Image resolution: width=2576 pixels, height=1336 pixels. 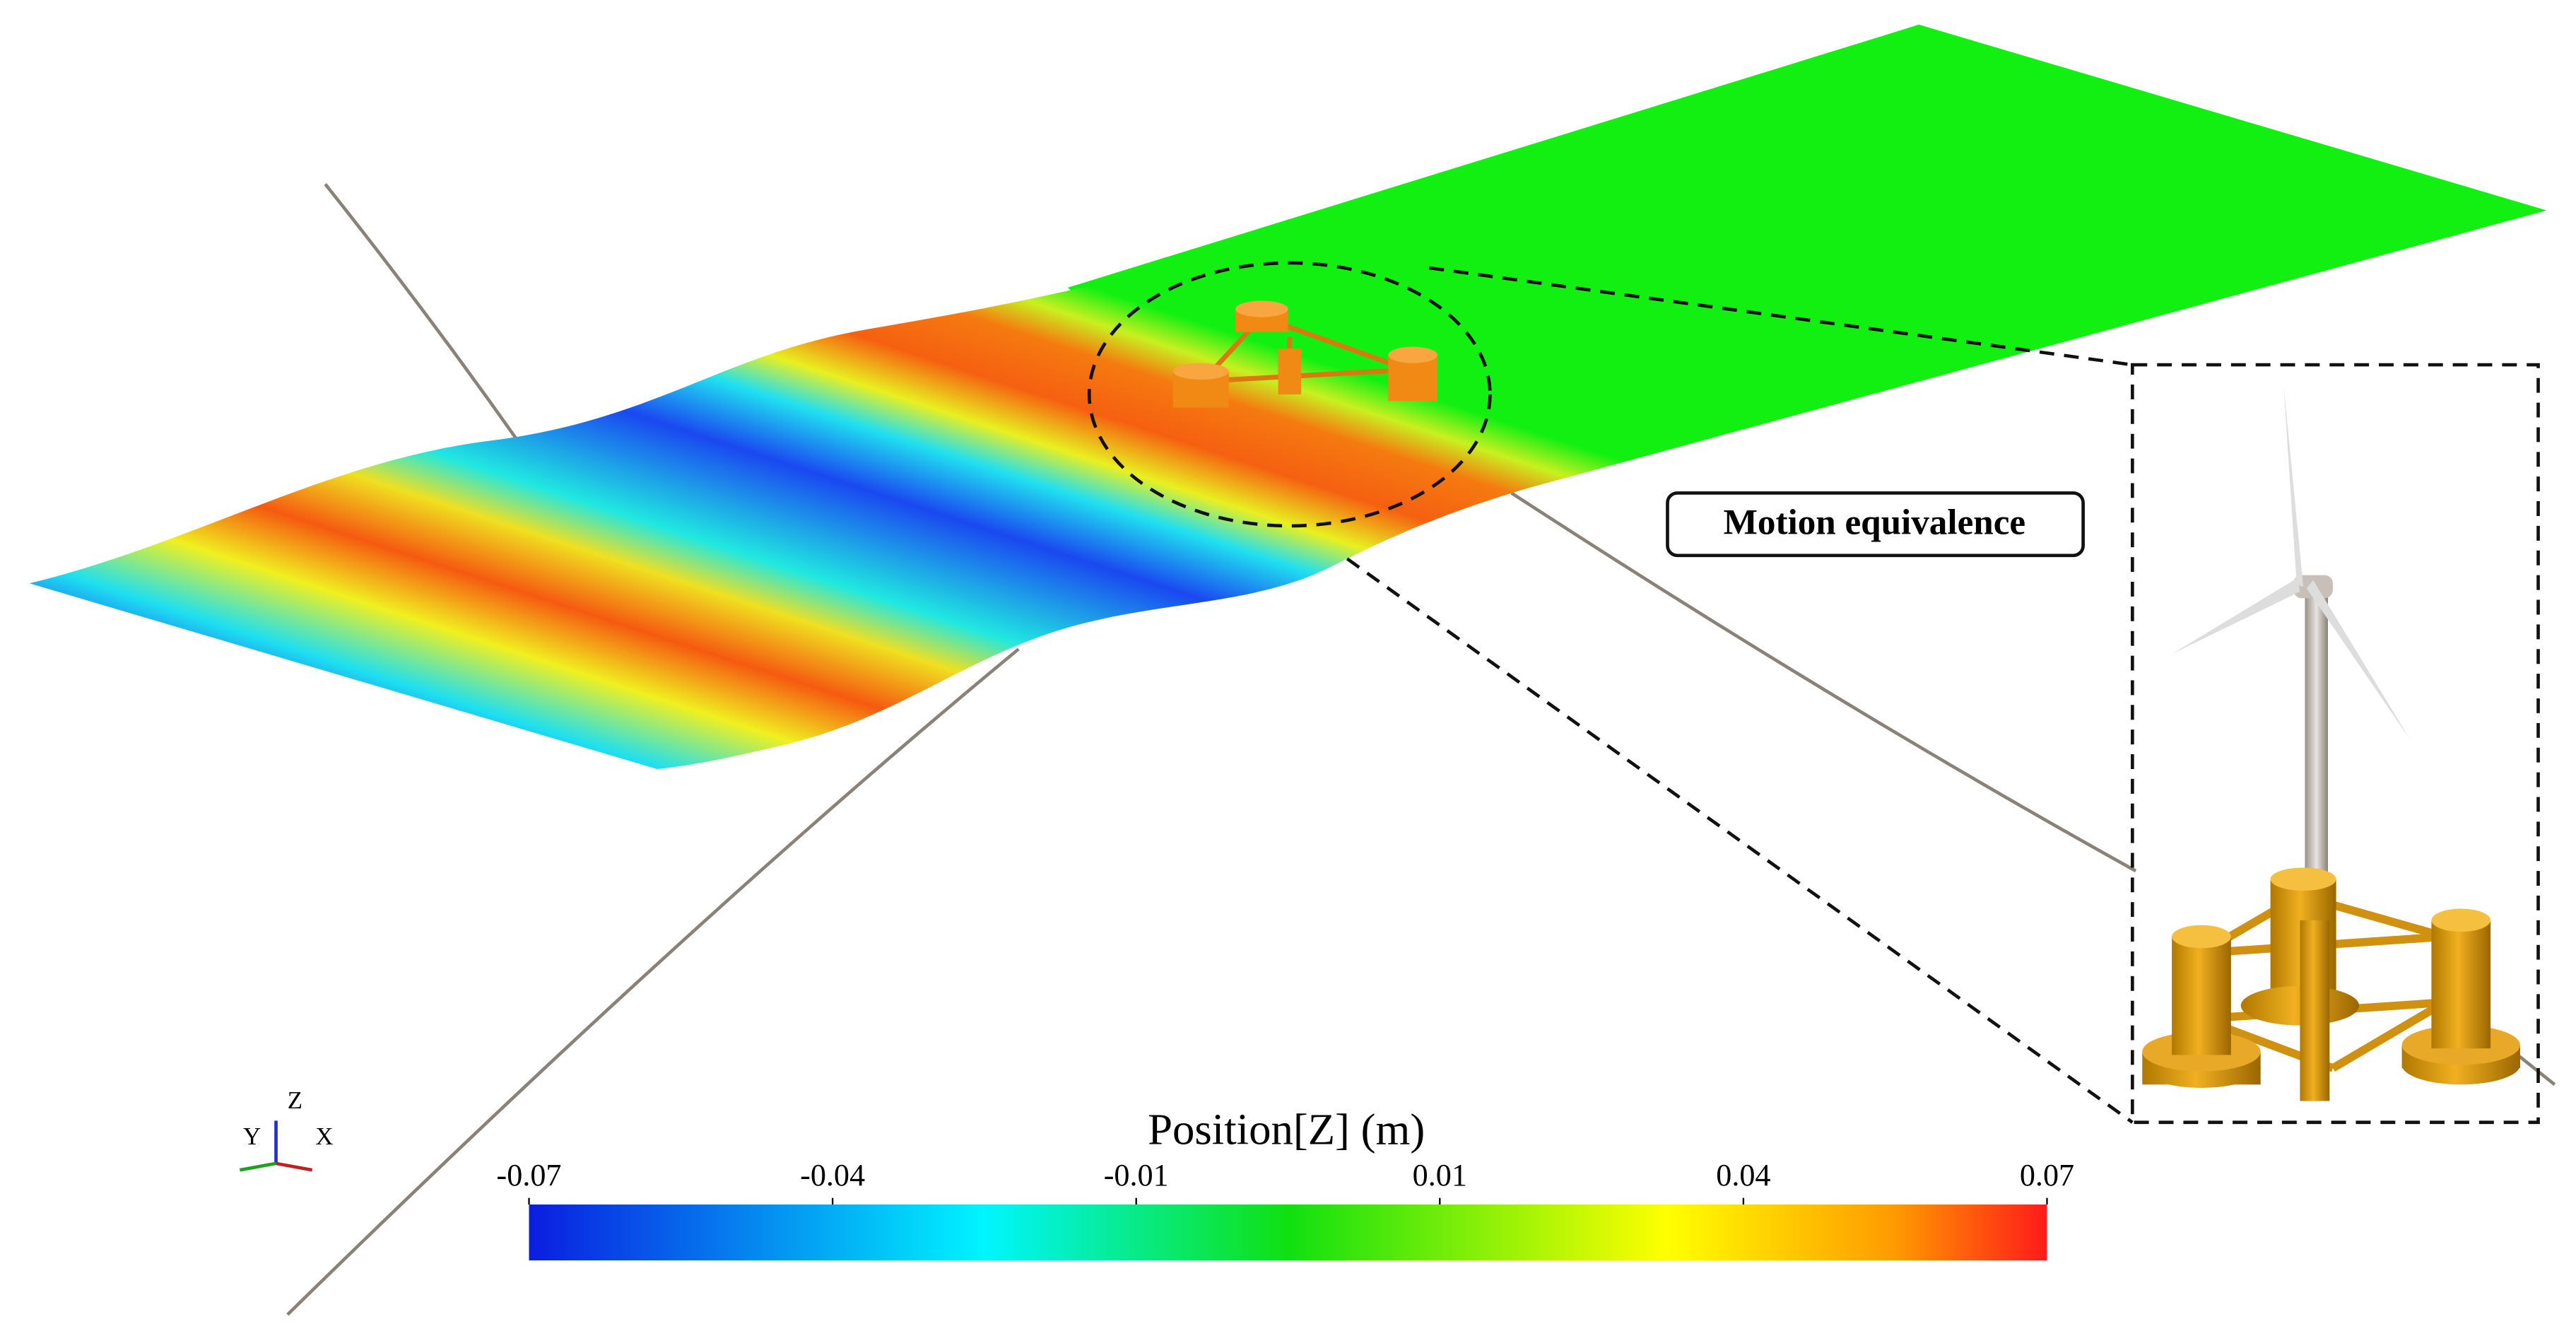 I want to click on callout-label: Motion equivalence, so click(x=1874, y=523).